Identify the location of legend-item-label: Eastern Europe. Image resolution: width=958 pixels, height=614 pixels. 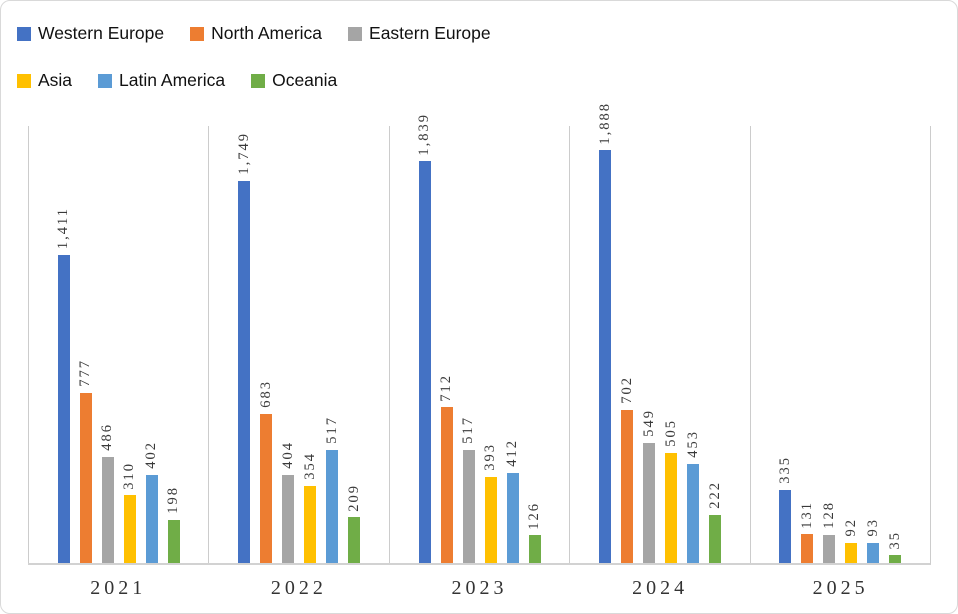
(430, 33).